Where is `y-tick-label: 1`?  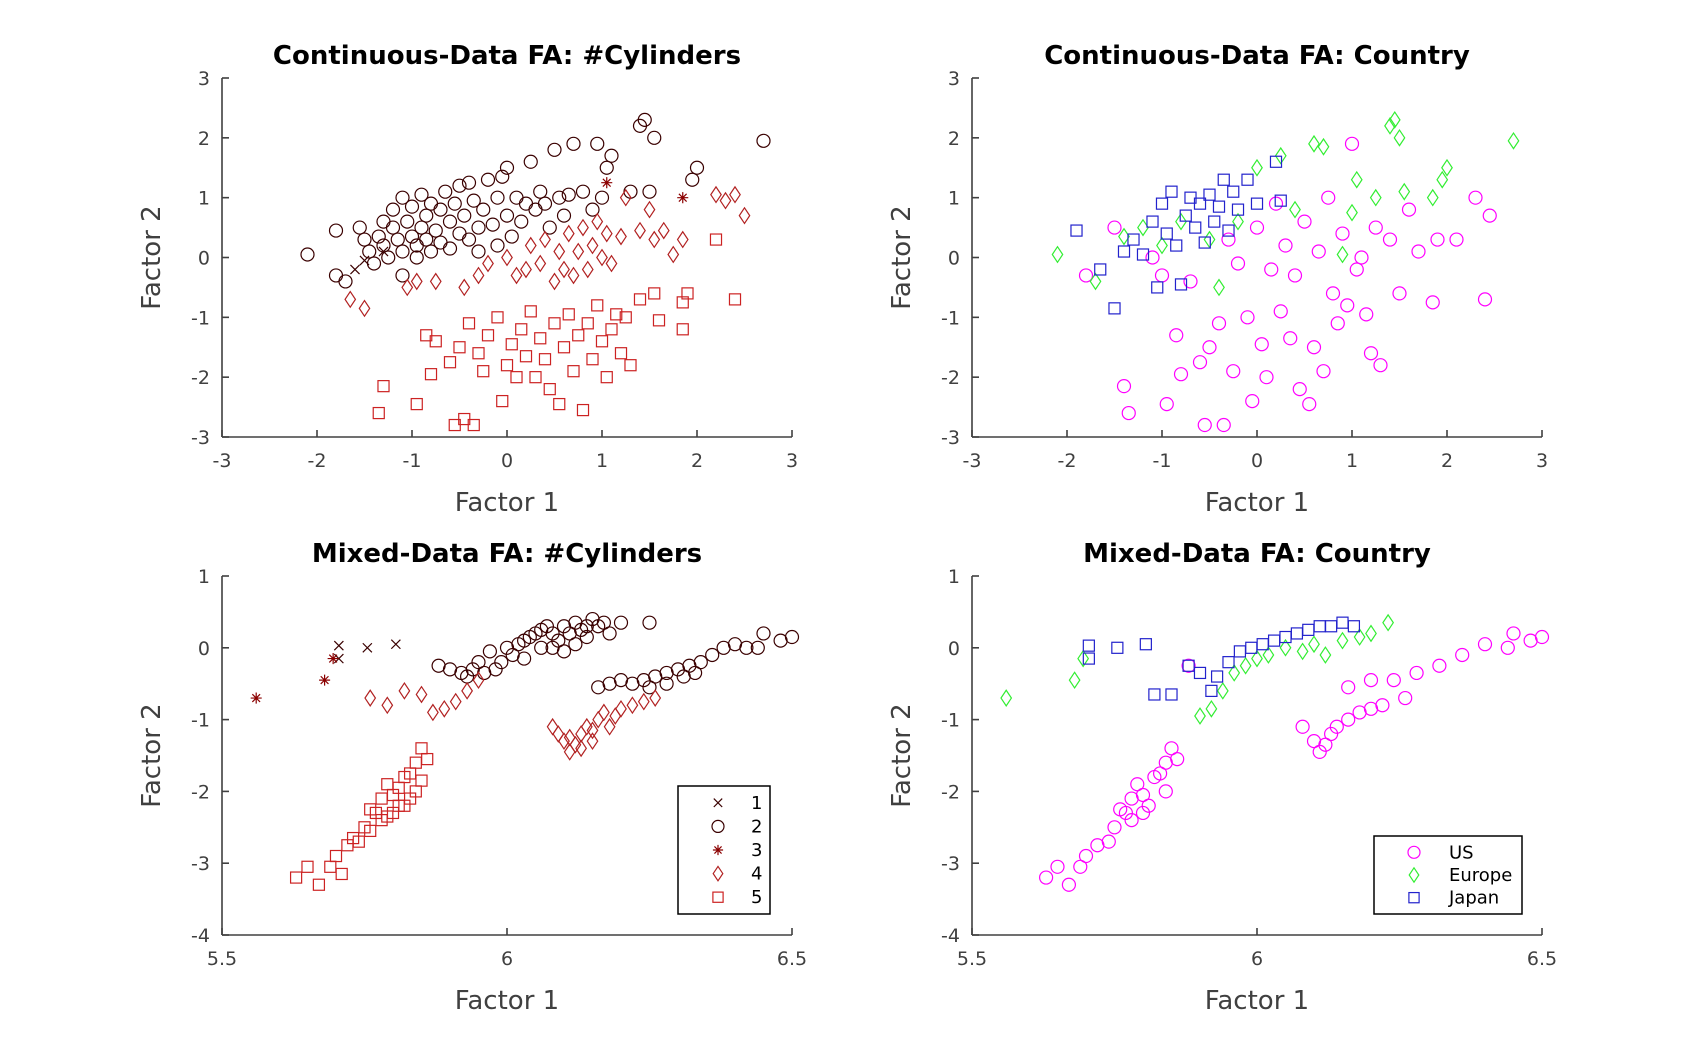
y-tick-label: 1 is located at coordinates (954, 199).